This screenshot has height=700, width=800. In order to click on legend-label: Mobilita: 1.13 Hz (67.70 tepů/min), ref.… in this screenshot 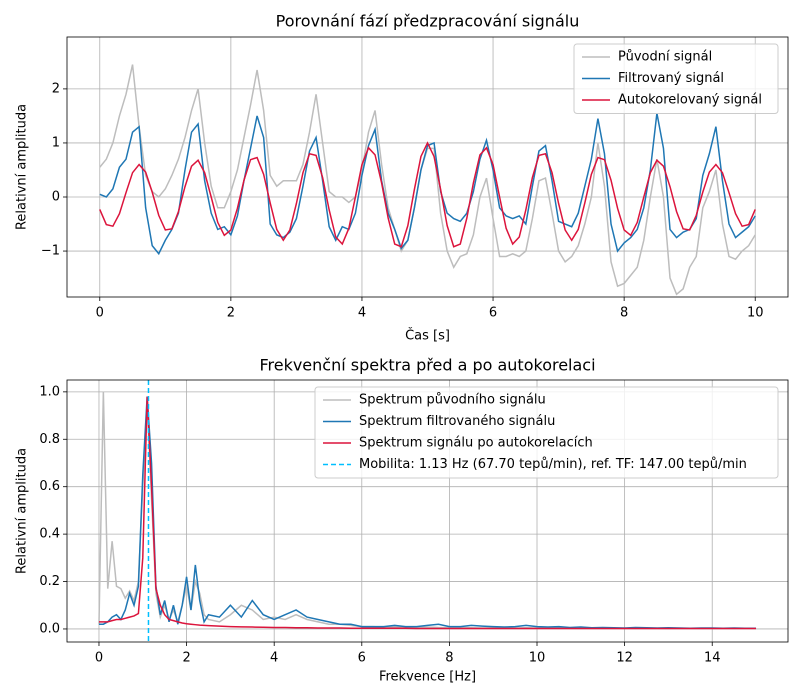, I will do `click(553, 464)`.